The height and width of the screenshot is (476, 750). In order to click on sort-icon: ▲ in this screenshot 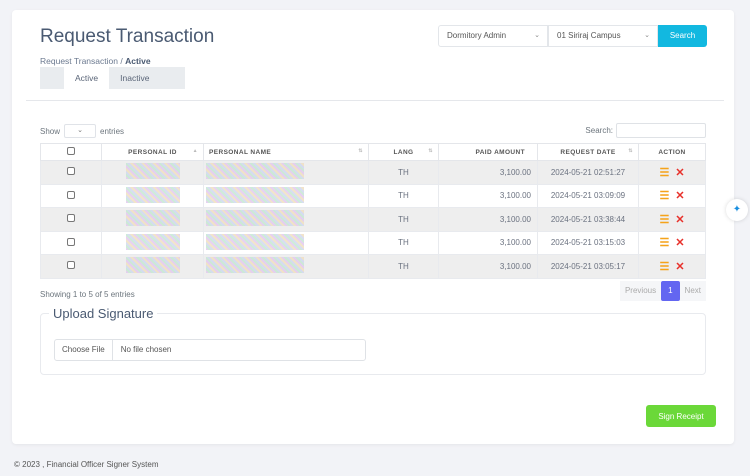, I will do `click(195, 151)`.